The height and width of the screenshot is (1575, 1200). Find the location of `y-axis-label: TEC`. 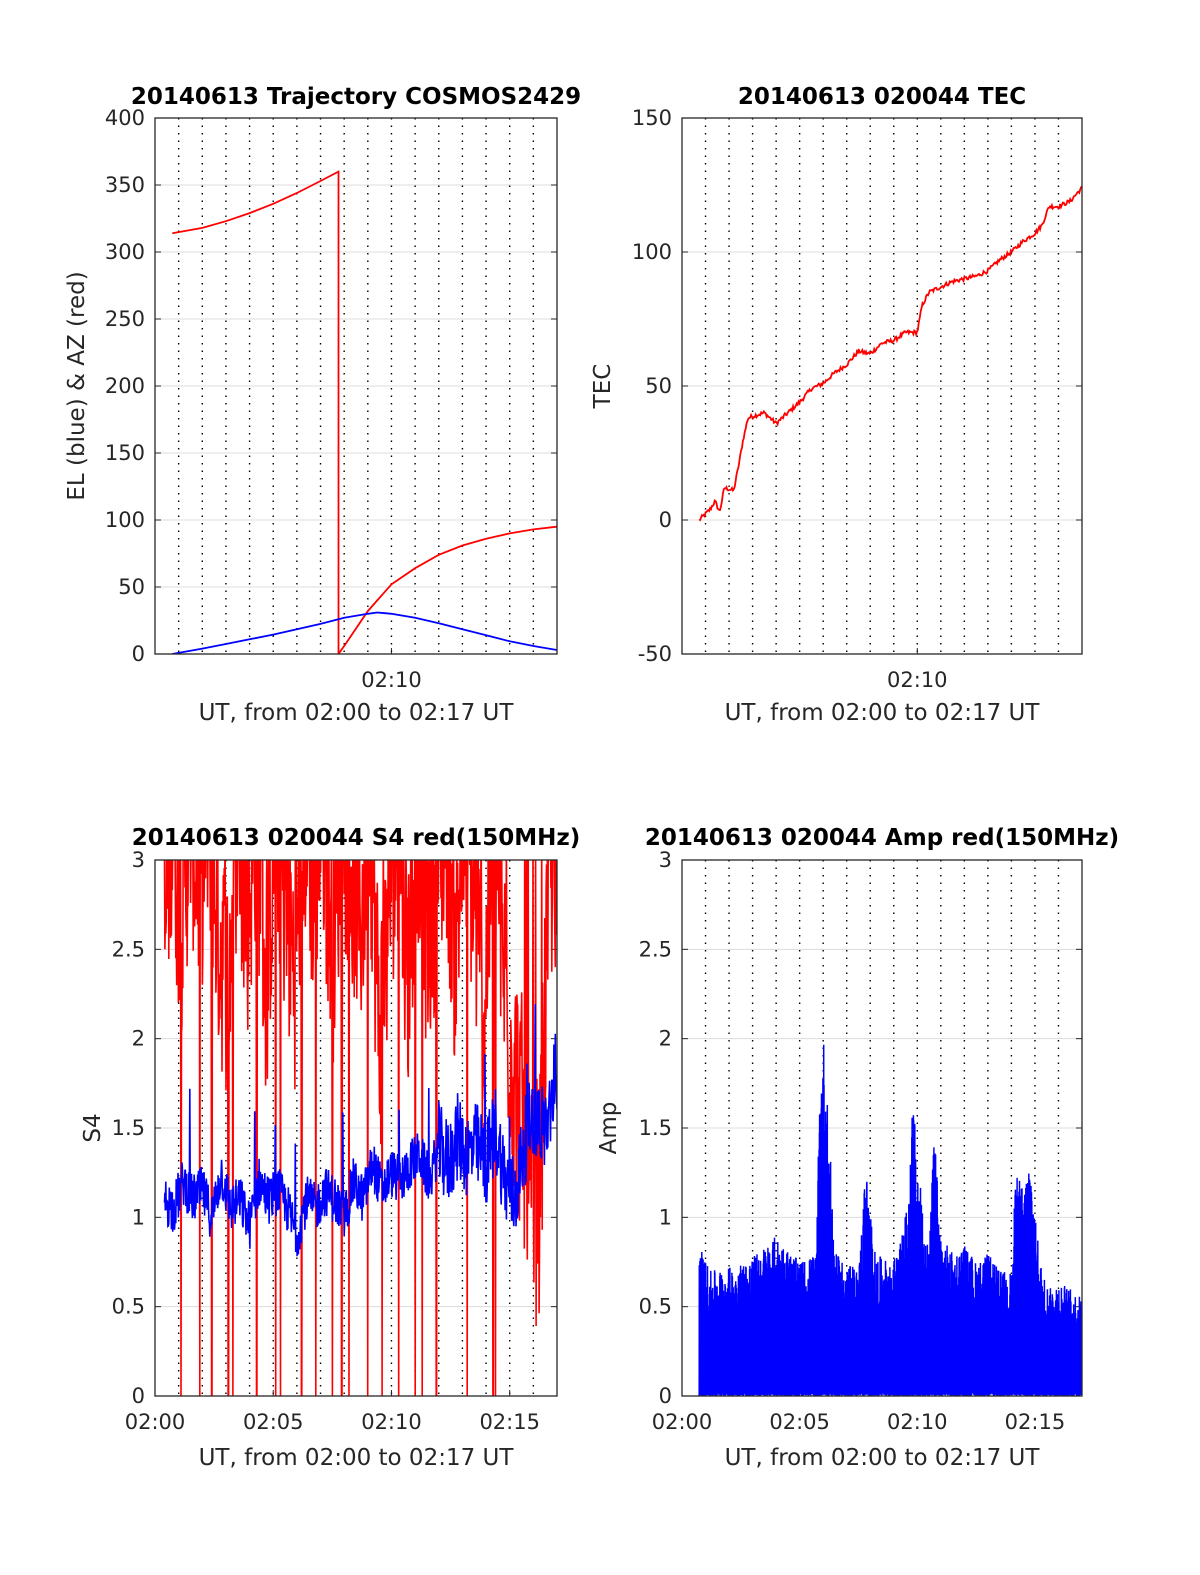

y-axis-label: TEC is located at coordinates (603, 387).